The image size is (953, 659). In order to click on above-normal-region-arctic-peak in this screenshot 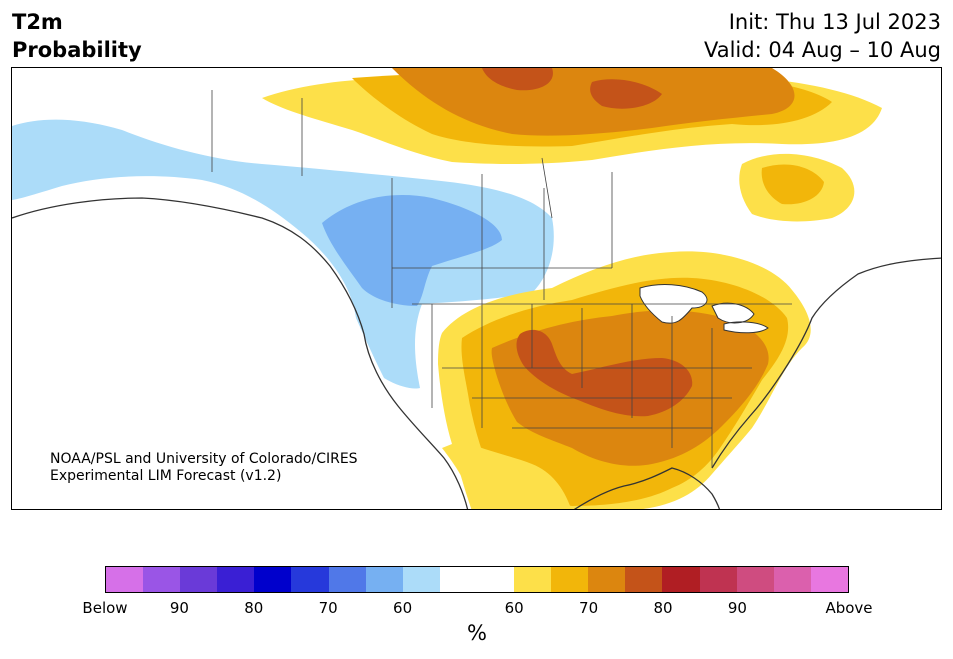, I will do `click(572, 88)`.